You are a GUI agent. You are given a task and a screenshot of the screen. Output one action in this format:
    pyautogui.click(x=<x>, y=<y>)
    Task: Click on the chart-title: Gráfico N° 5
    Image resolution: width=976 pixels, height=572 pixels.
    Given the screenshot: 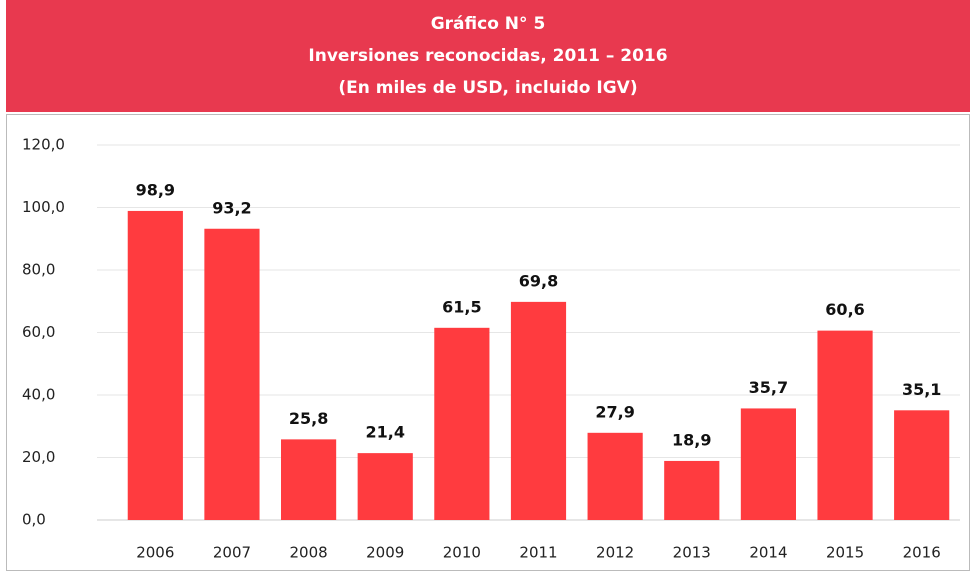 What is the action you would take?
    pyautogui.click(x=488, y=24)
    